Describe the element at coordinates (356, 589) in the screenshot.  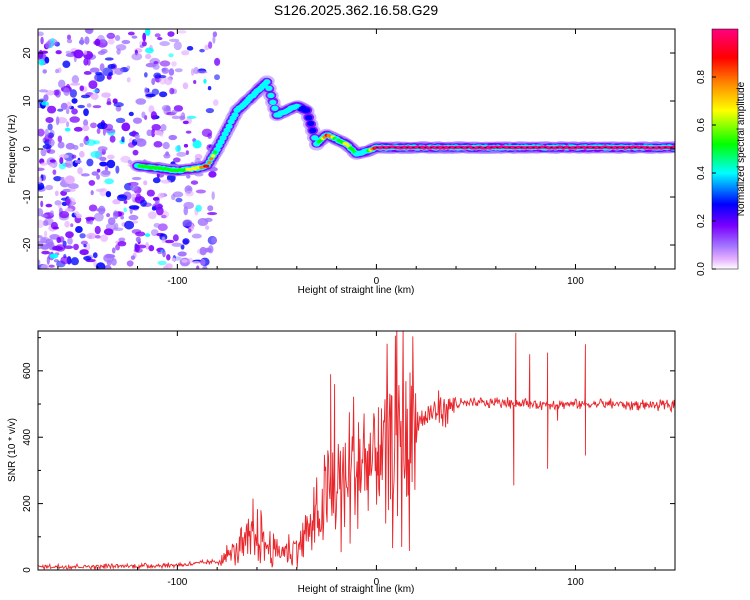
I see `snr-xlabel: Height of straight line (km)` at that location.